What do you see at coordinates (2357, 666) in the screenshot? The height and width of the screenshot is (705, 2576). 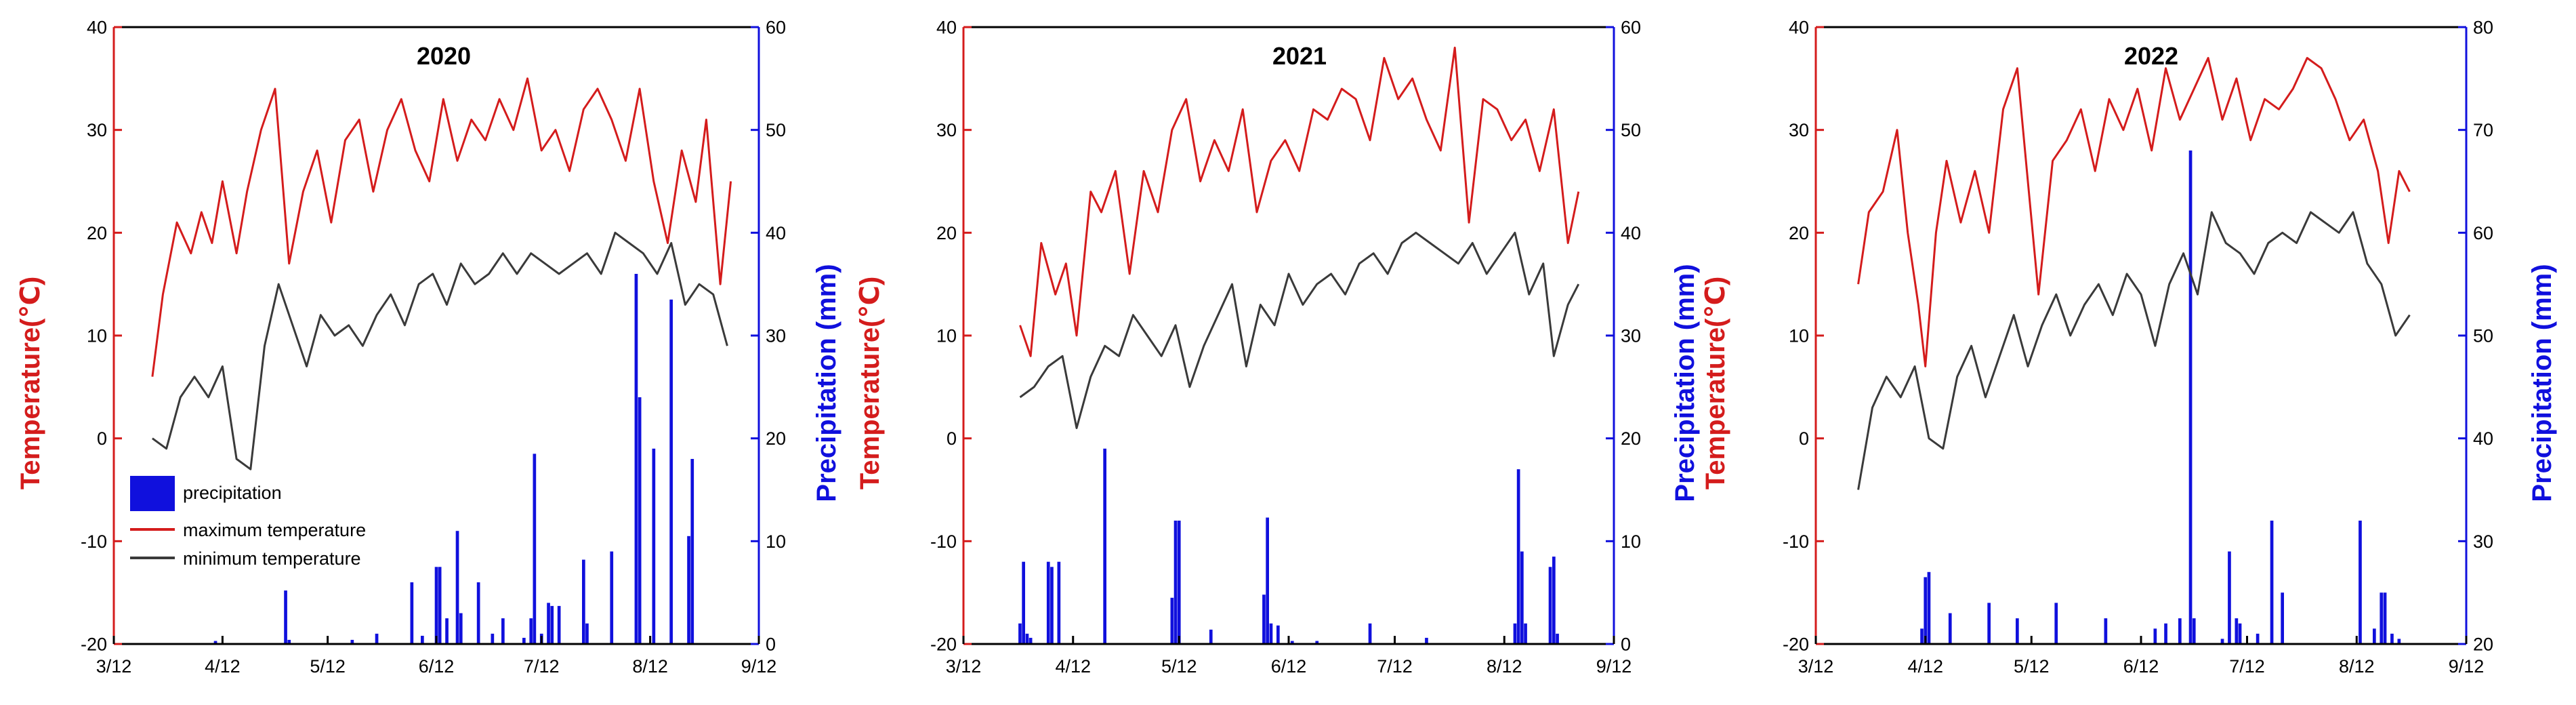 I see `x-tick-label: 8/12` at bounding box center [2357, 666].